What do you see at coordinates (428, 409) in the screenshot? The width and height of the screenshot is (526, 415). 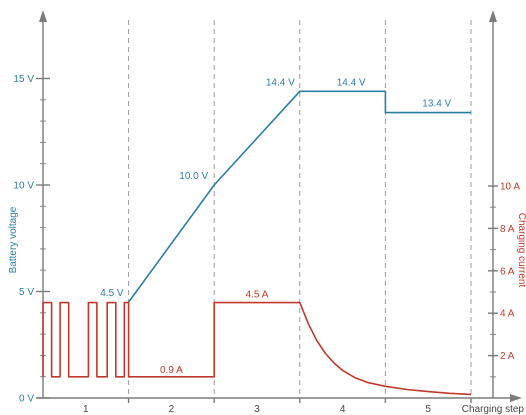 I see `x-tick-label: 5` at bounding box center [428, 409].